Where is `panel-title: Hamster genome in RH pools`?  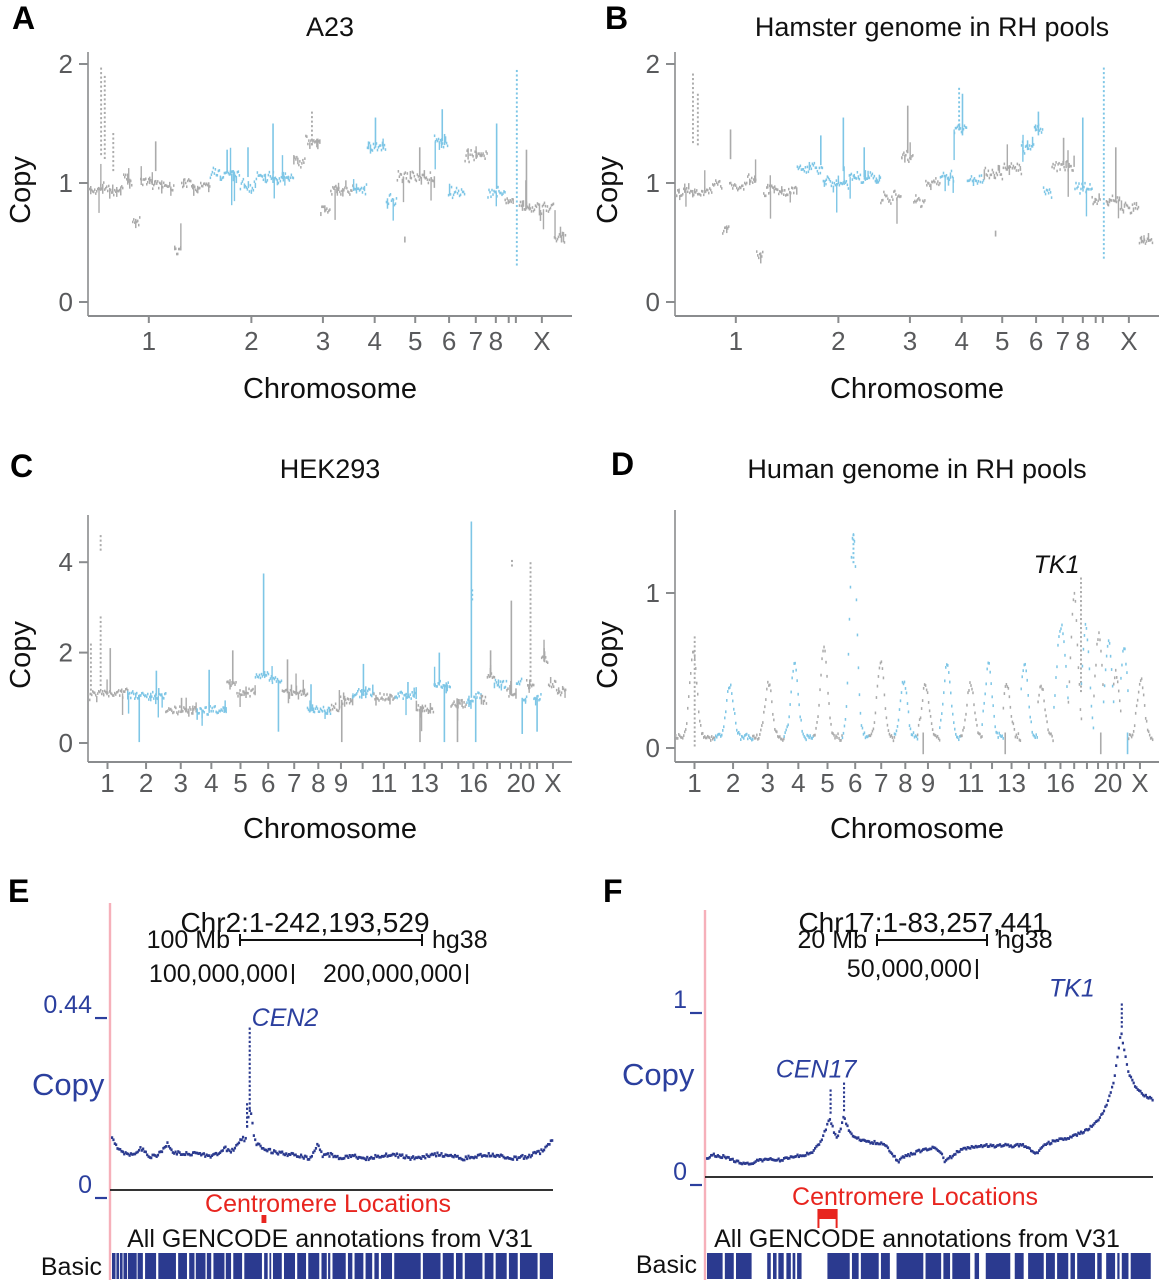 panel-title: Hamster genome in RH pools is located at coordinates (932, 27).